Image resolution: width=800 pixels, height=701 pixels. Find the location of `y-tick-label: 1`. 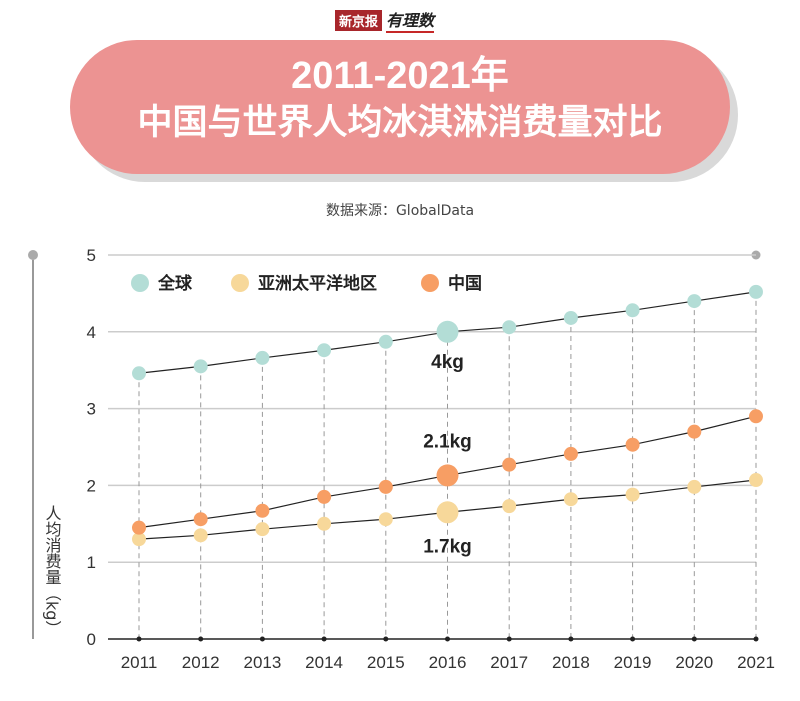

y-tick-label: 1 is located at coordinates (91, 562).